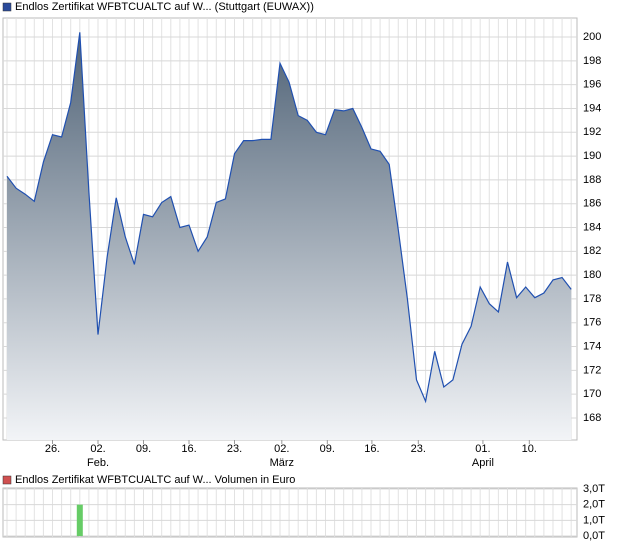 The width and height of the screenshot is (620, 546). I want to click on y-tick-label: 194, so click(592, 108).